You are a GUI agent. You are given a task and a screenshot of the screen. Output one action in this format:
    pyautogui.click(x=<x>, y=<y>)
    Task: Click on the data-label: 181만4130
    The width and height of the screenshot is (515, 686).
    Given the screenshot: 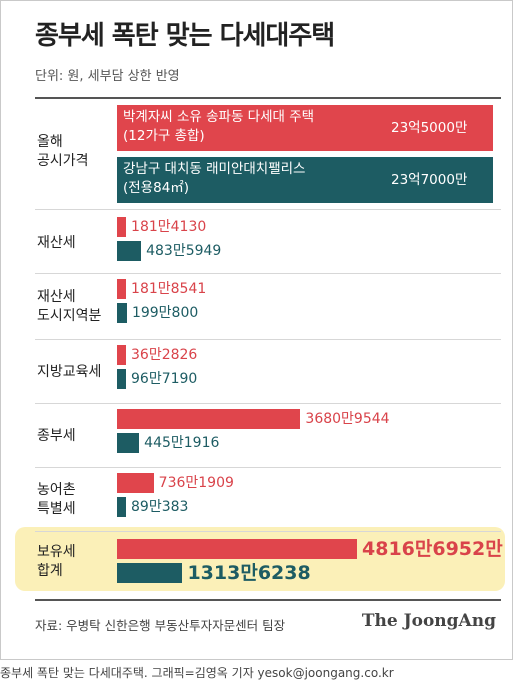 What is the action you would take?
    pyautogui.click(x=169, y=227)
    